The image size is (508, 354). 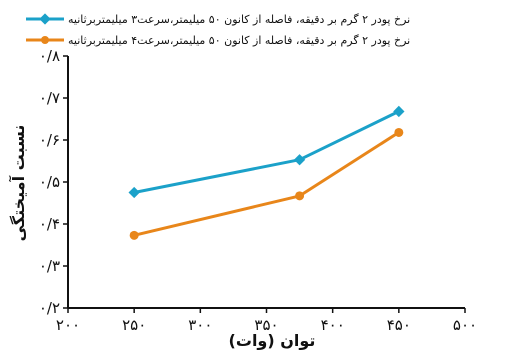 I want to click on x-axis-title: توان (وات), so click(x=272, y=340).